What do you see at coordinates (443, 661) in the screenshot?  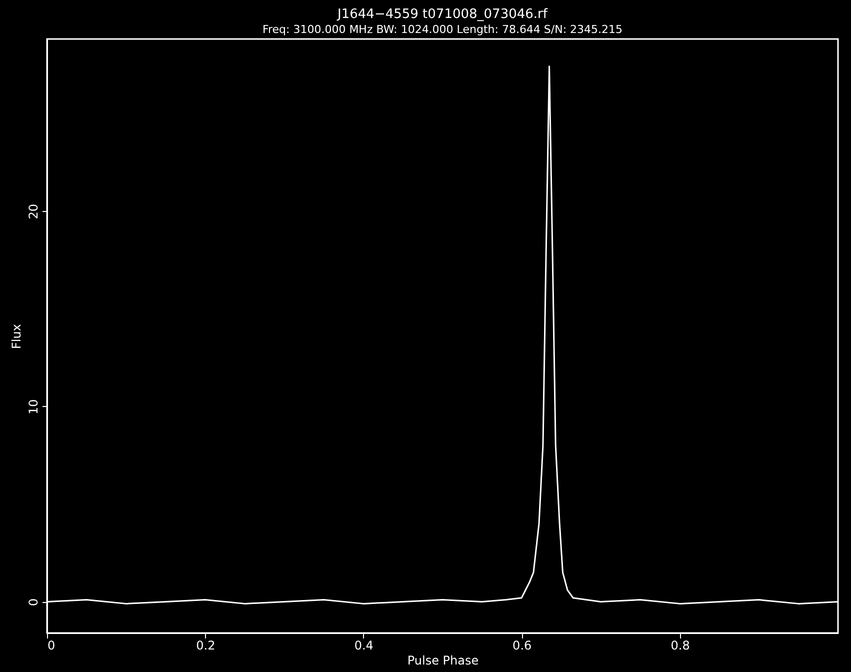 I see `x-axis-title: Pulse Phase` at bounding box center [443, 661].